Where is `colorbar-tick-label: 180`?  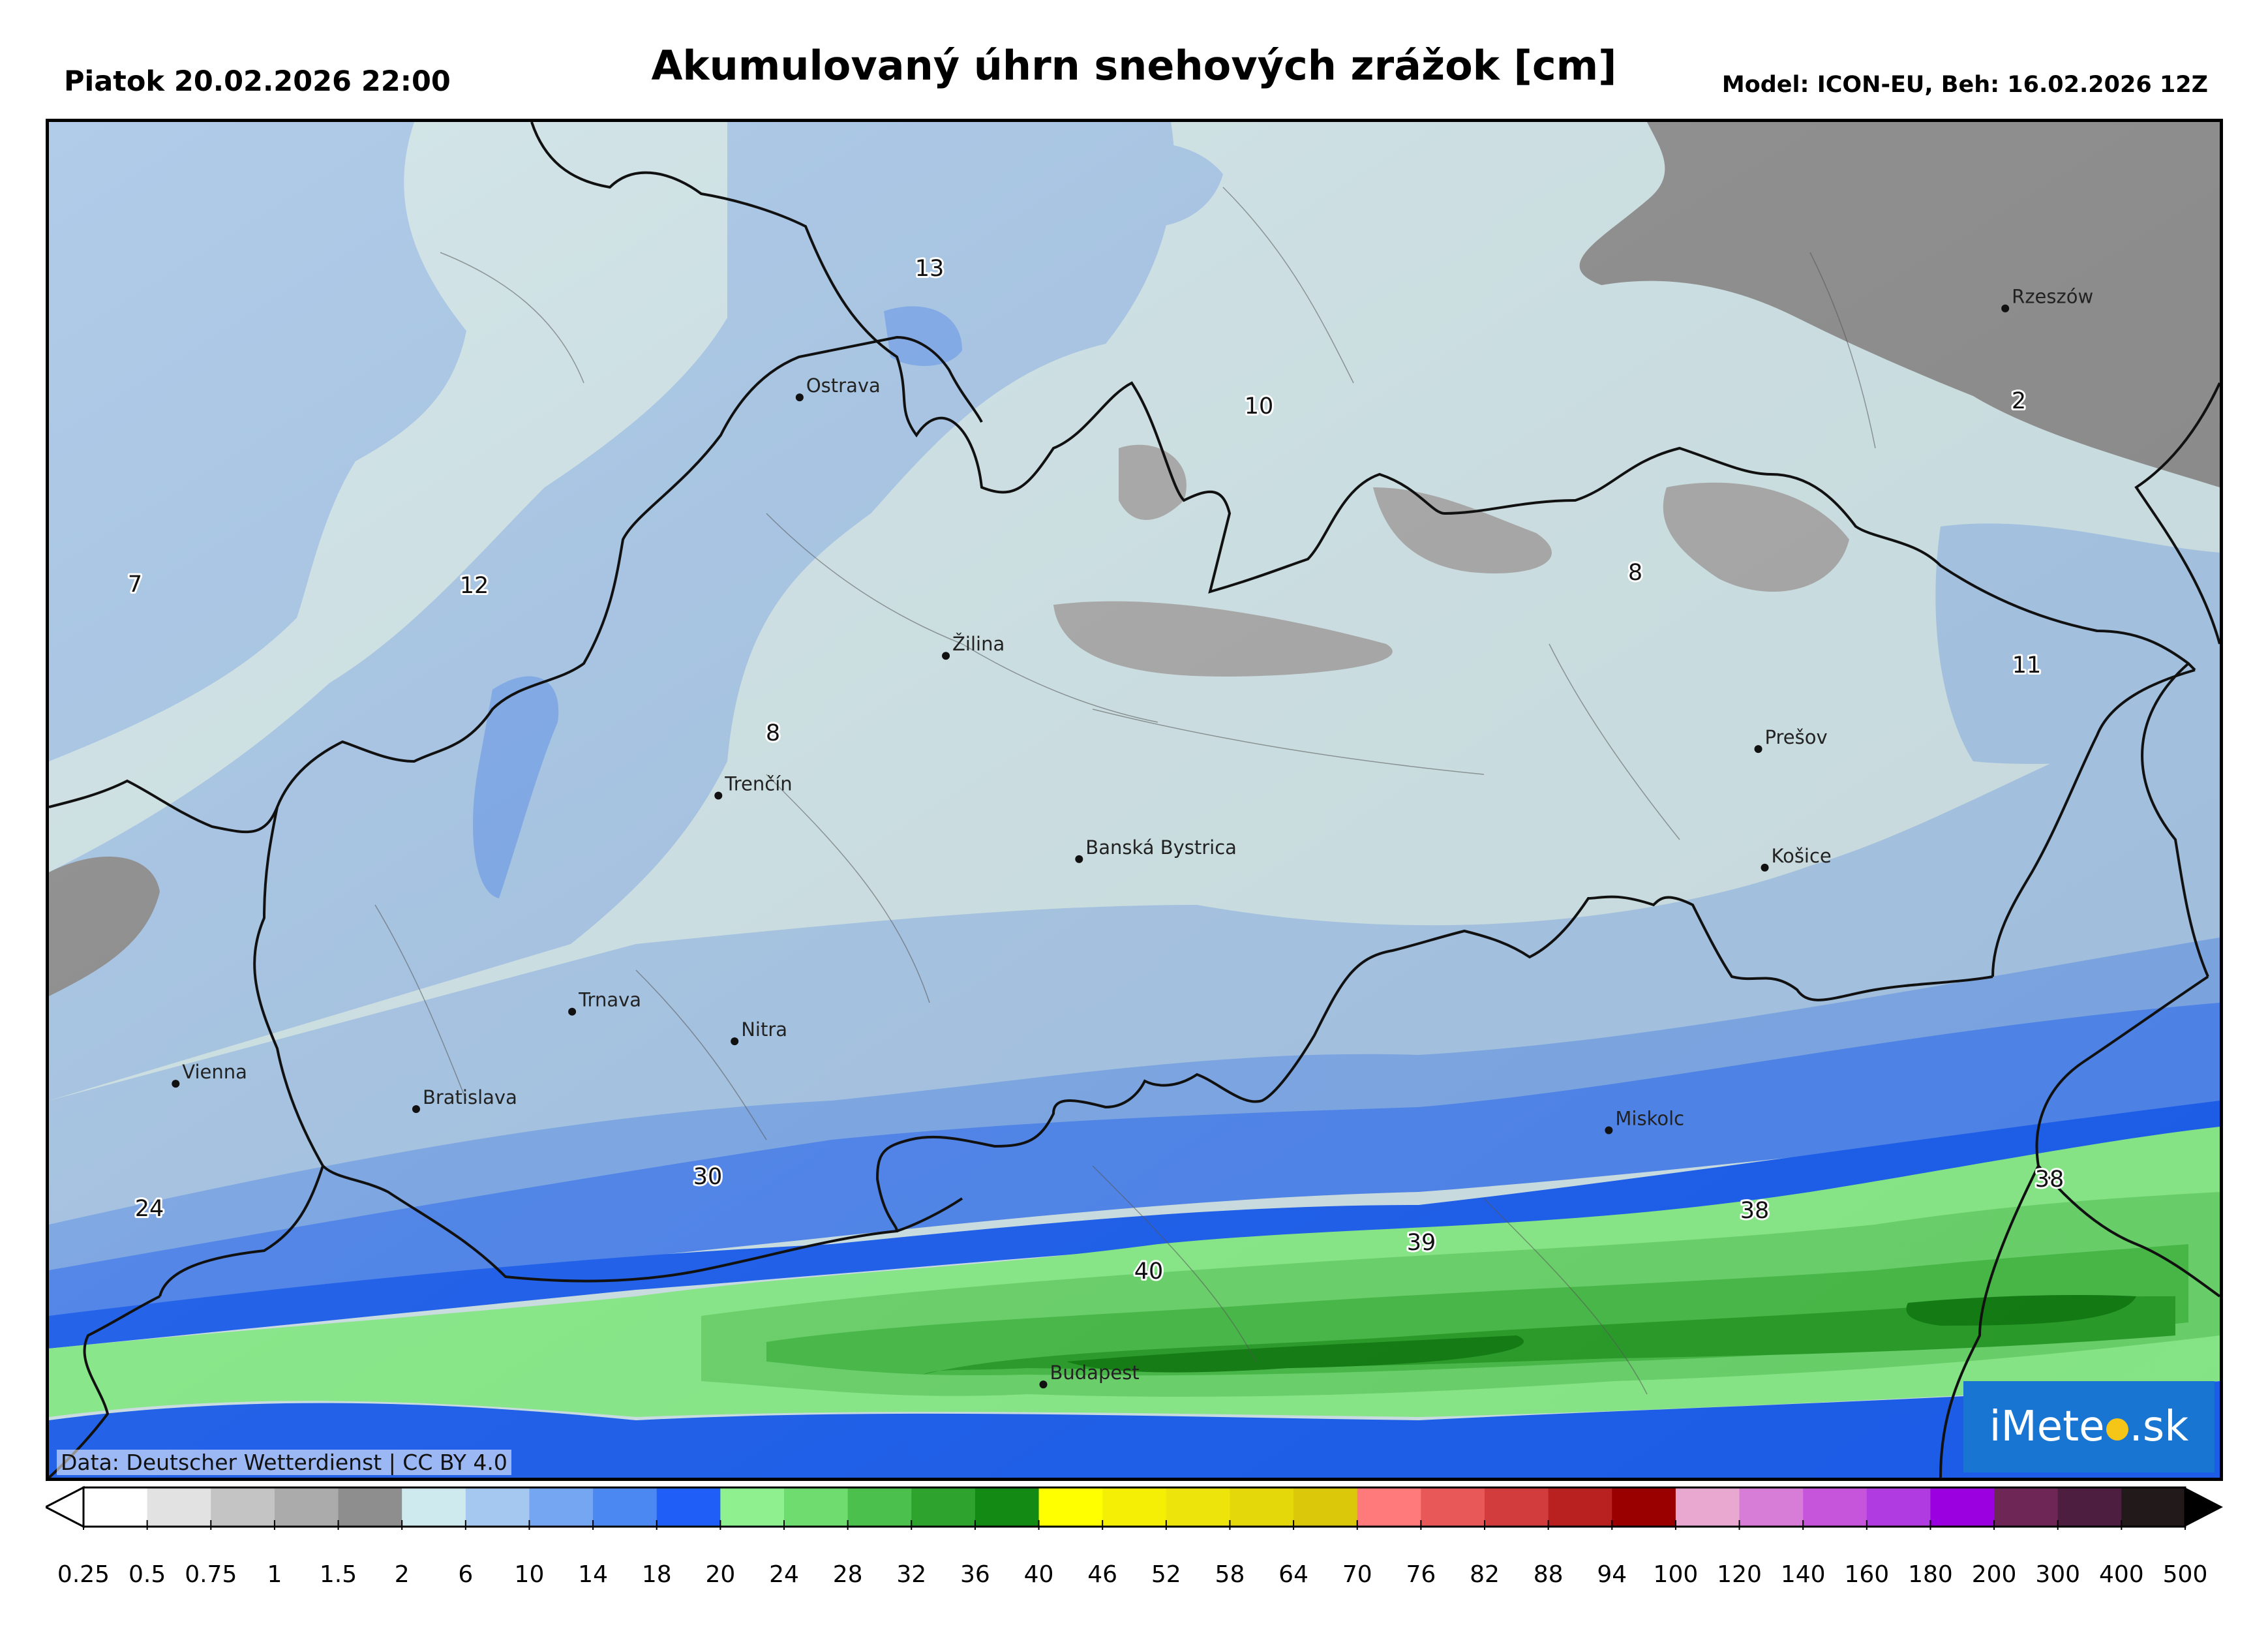 colorbar-tick-label: 180 is located at coordinates (1930, 1574).